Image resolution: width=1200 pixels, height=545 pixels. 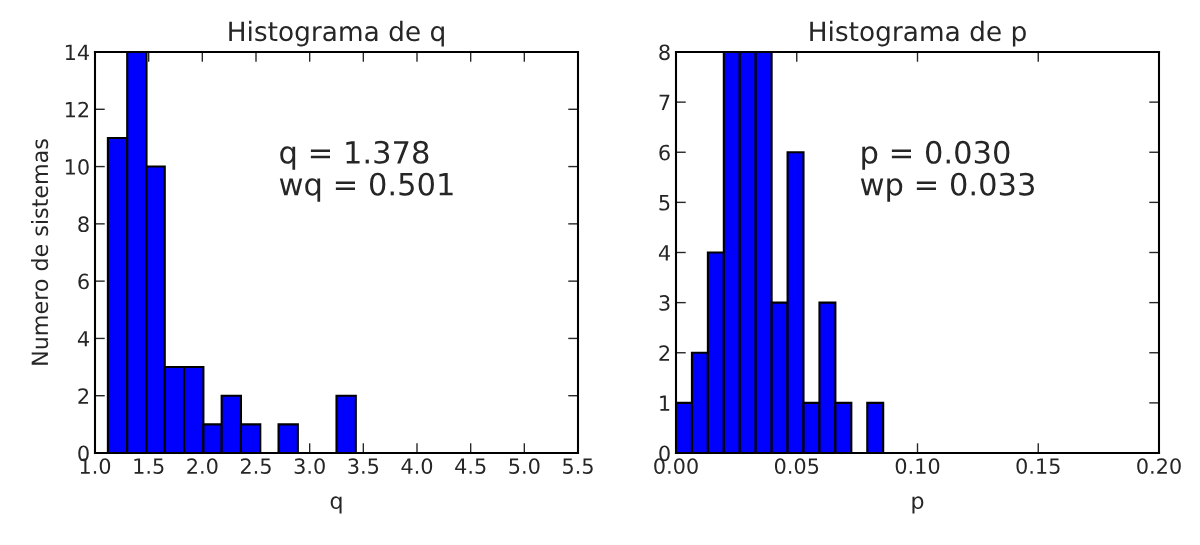 What do you see at coordinates (1159, 466) in the screenshot?
I see `x-tick-label: 0.20` at bounding box center [1159, 466].